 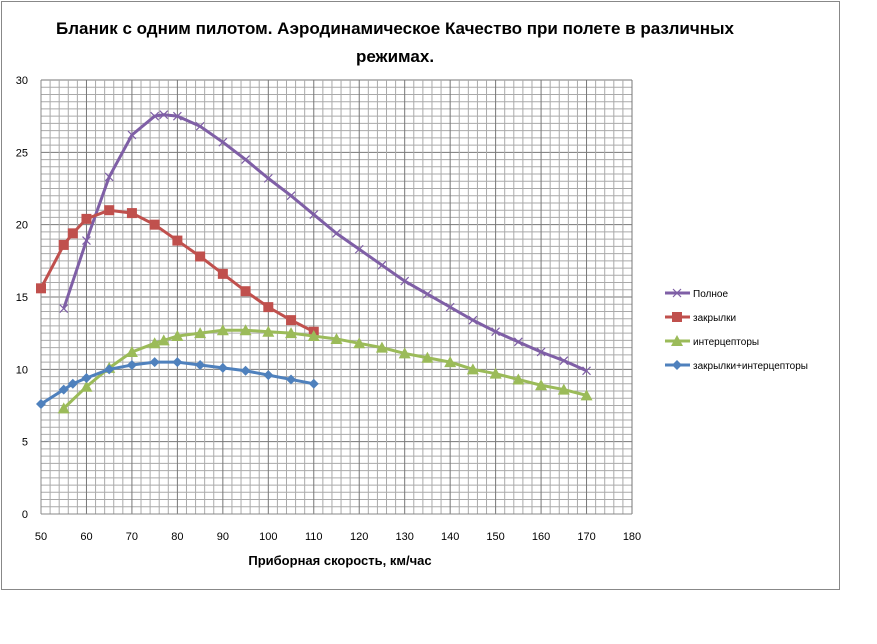 I want to click on x-axis-label: Приборная скорость, км/час, so click(x=340, y=560).